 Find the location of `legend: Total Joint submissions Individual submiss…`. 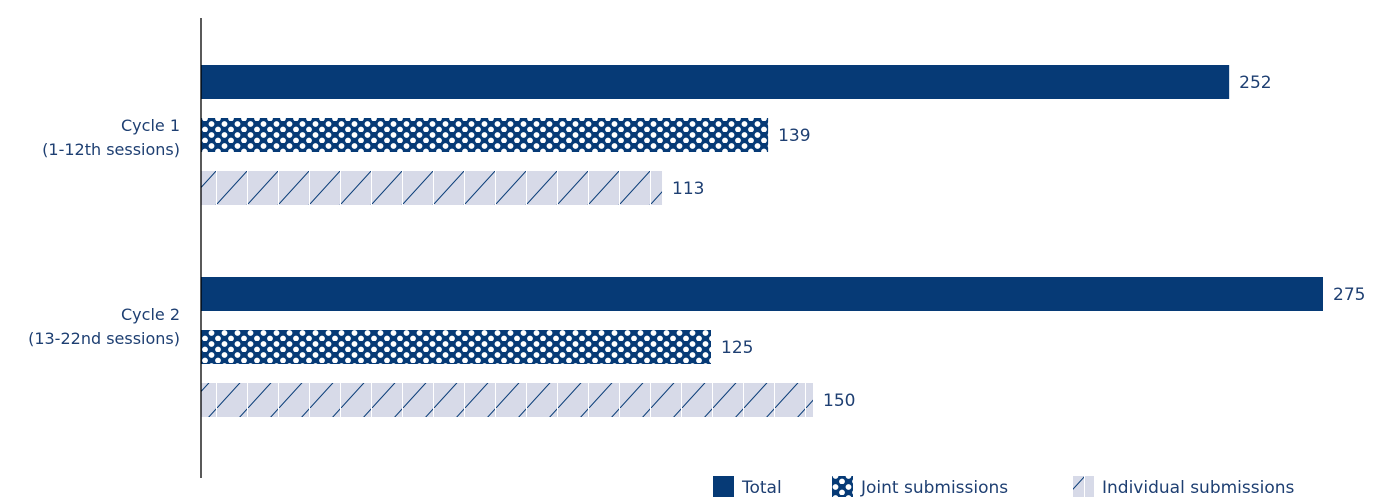

legend: Total Joint submissions Individual submiss… is located at coordinates (1004, 486).